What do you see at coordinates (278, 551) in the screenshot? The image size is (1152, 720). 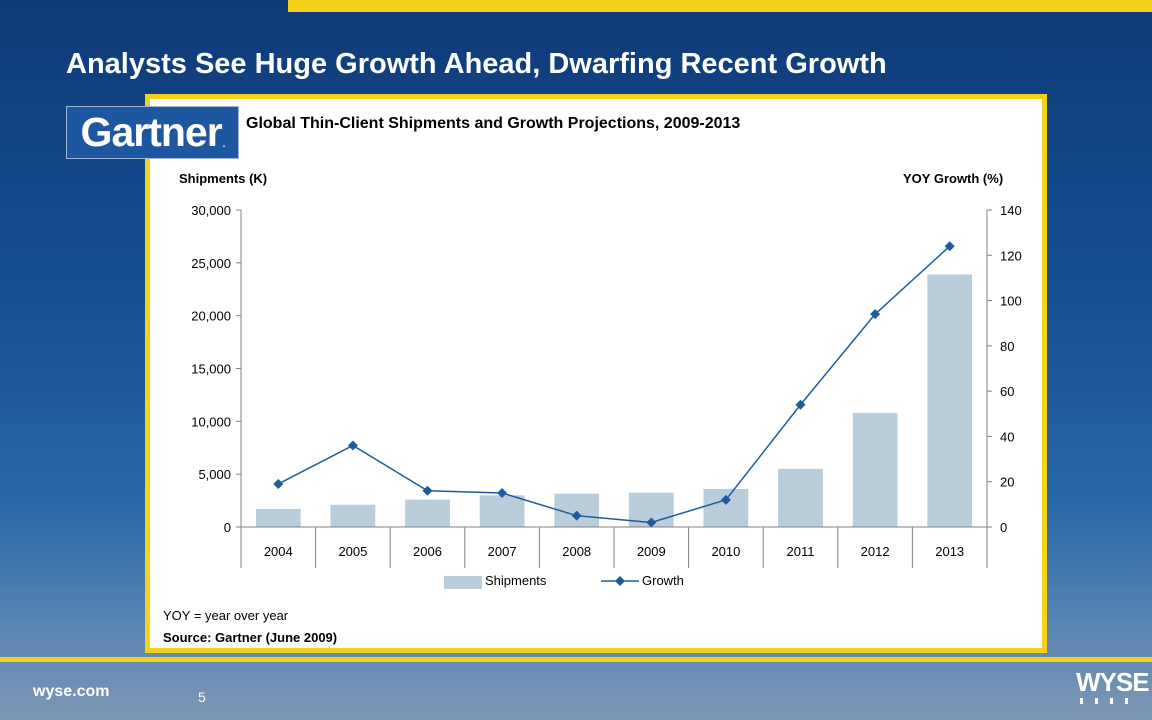 I see `x-axis-tick-label: 2004` at bounding box center [278, 551].